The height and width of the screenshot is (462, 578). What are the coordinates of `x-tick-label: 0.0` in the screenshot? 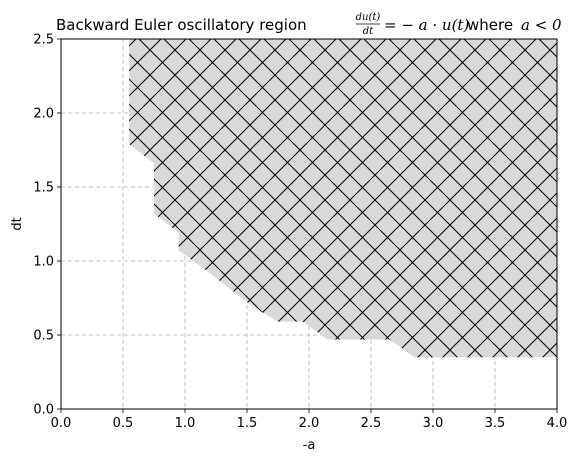 It's located at (61, 423).